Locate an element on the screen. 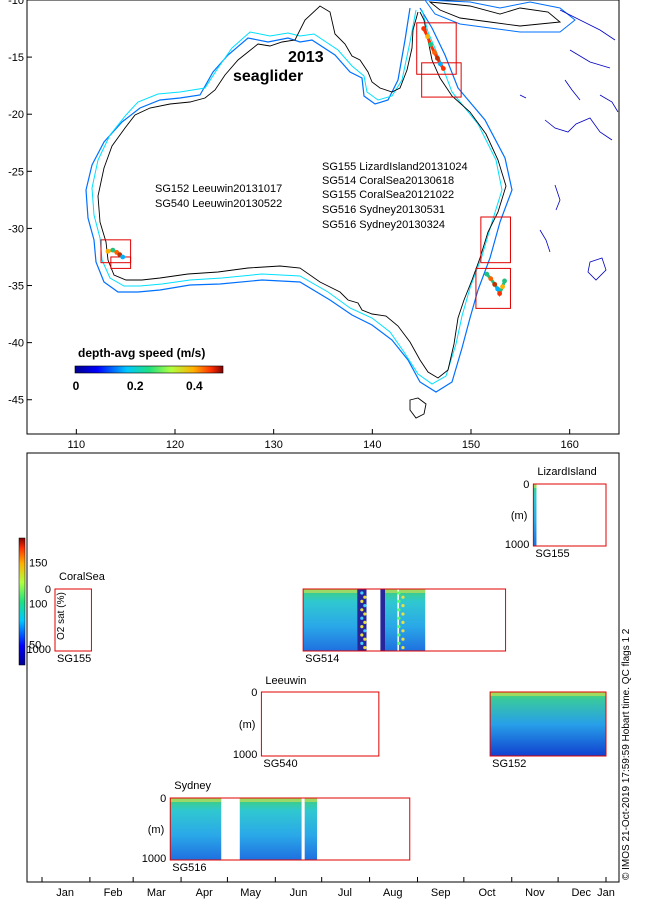 Image resolution: width=650 pixels, height=900 pixels. oxygen-section-dark is located at coordinates (383, 620).